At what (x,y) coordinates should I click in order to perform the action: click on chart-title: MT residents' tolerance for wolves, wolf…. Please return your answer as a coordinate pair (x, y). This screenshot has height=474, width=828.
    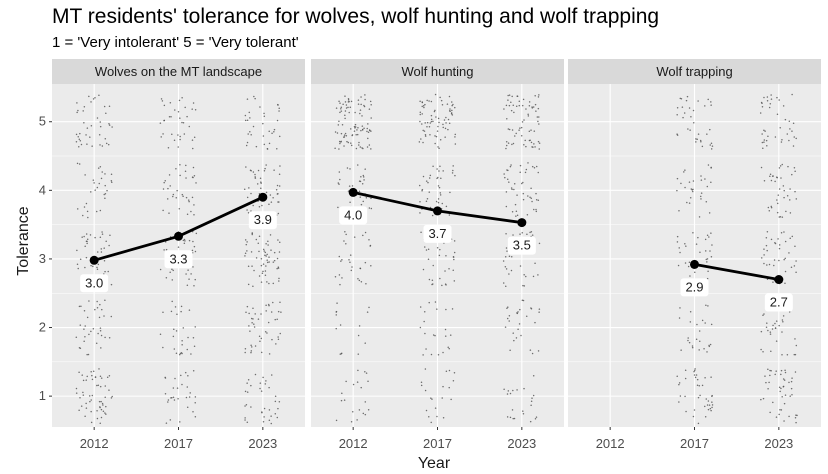
    Looking at the image, I should click on (355, 16).